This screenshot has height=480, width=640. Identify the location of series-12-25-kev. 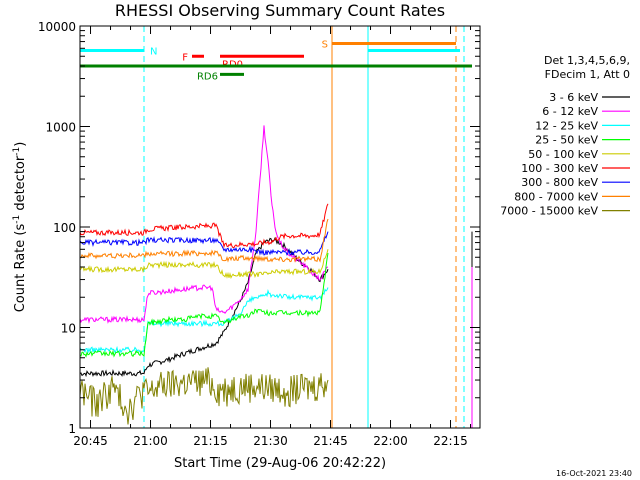
(204, 321).